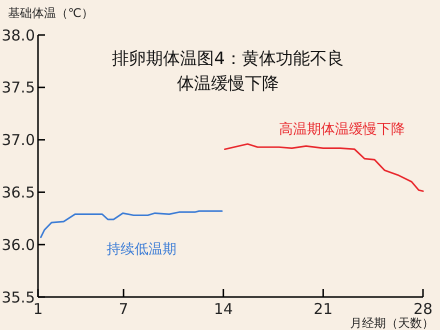 Image resolution: width=440 pixels, height=330 pixels. I want to click on x-tick-label: 1, so click(38, 309).